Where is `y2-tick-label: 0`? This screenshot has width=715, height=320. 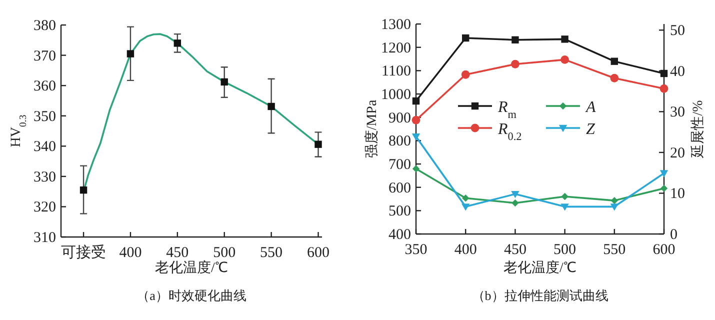
y2-tick-label: 0 is located at coordinates (674, 235).